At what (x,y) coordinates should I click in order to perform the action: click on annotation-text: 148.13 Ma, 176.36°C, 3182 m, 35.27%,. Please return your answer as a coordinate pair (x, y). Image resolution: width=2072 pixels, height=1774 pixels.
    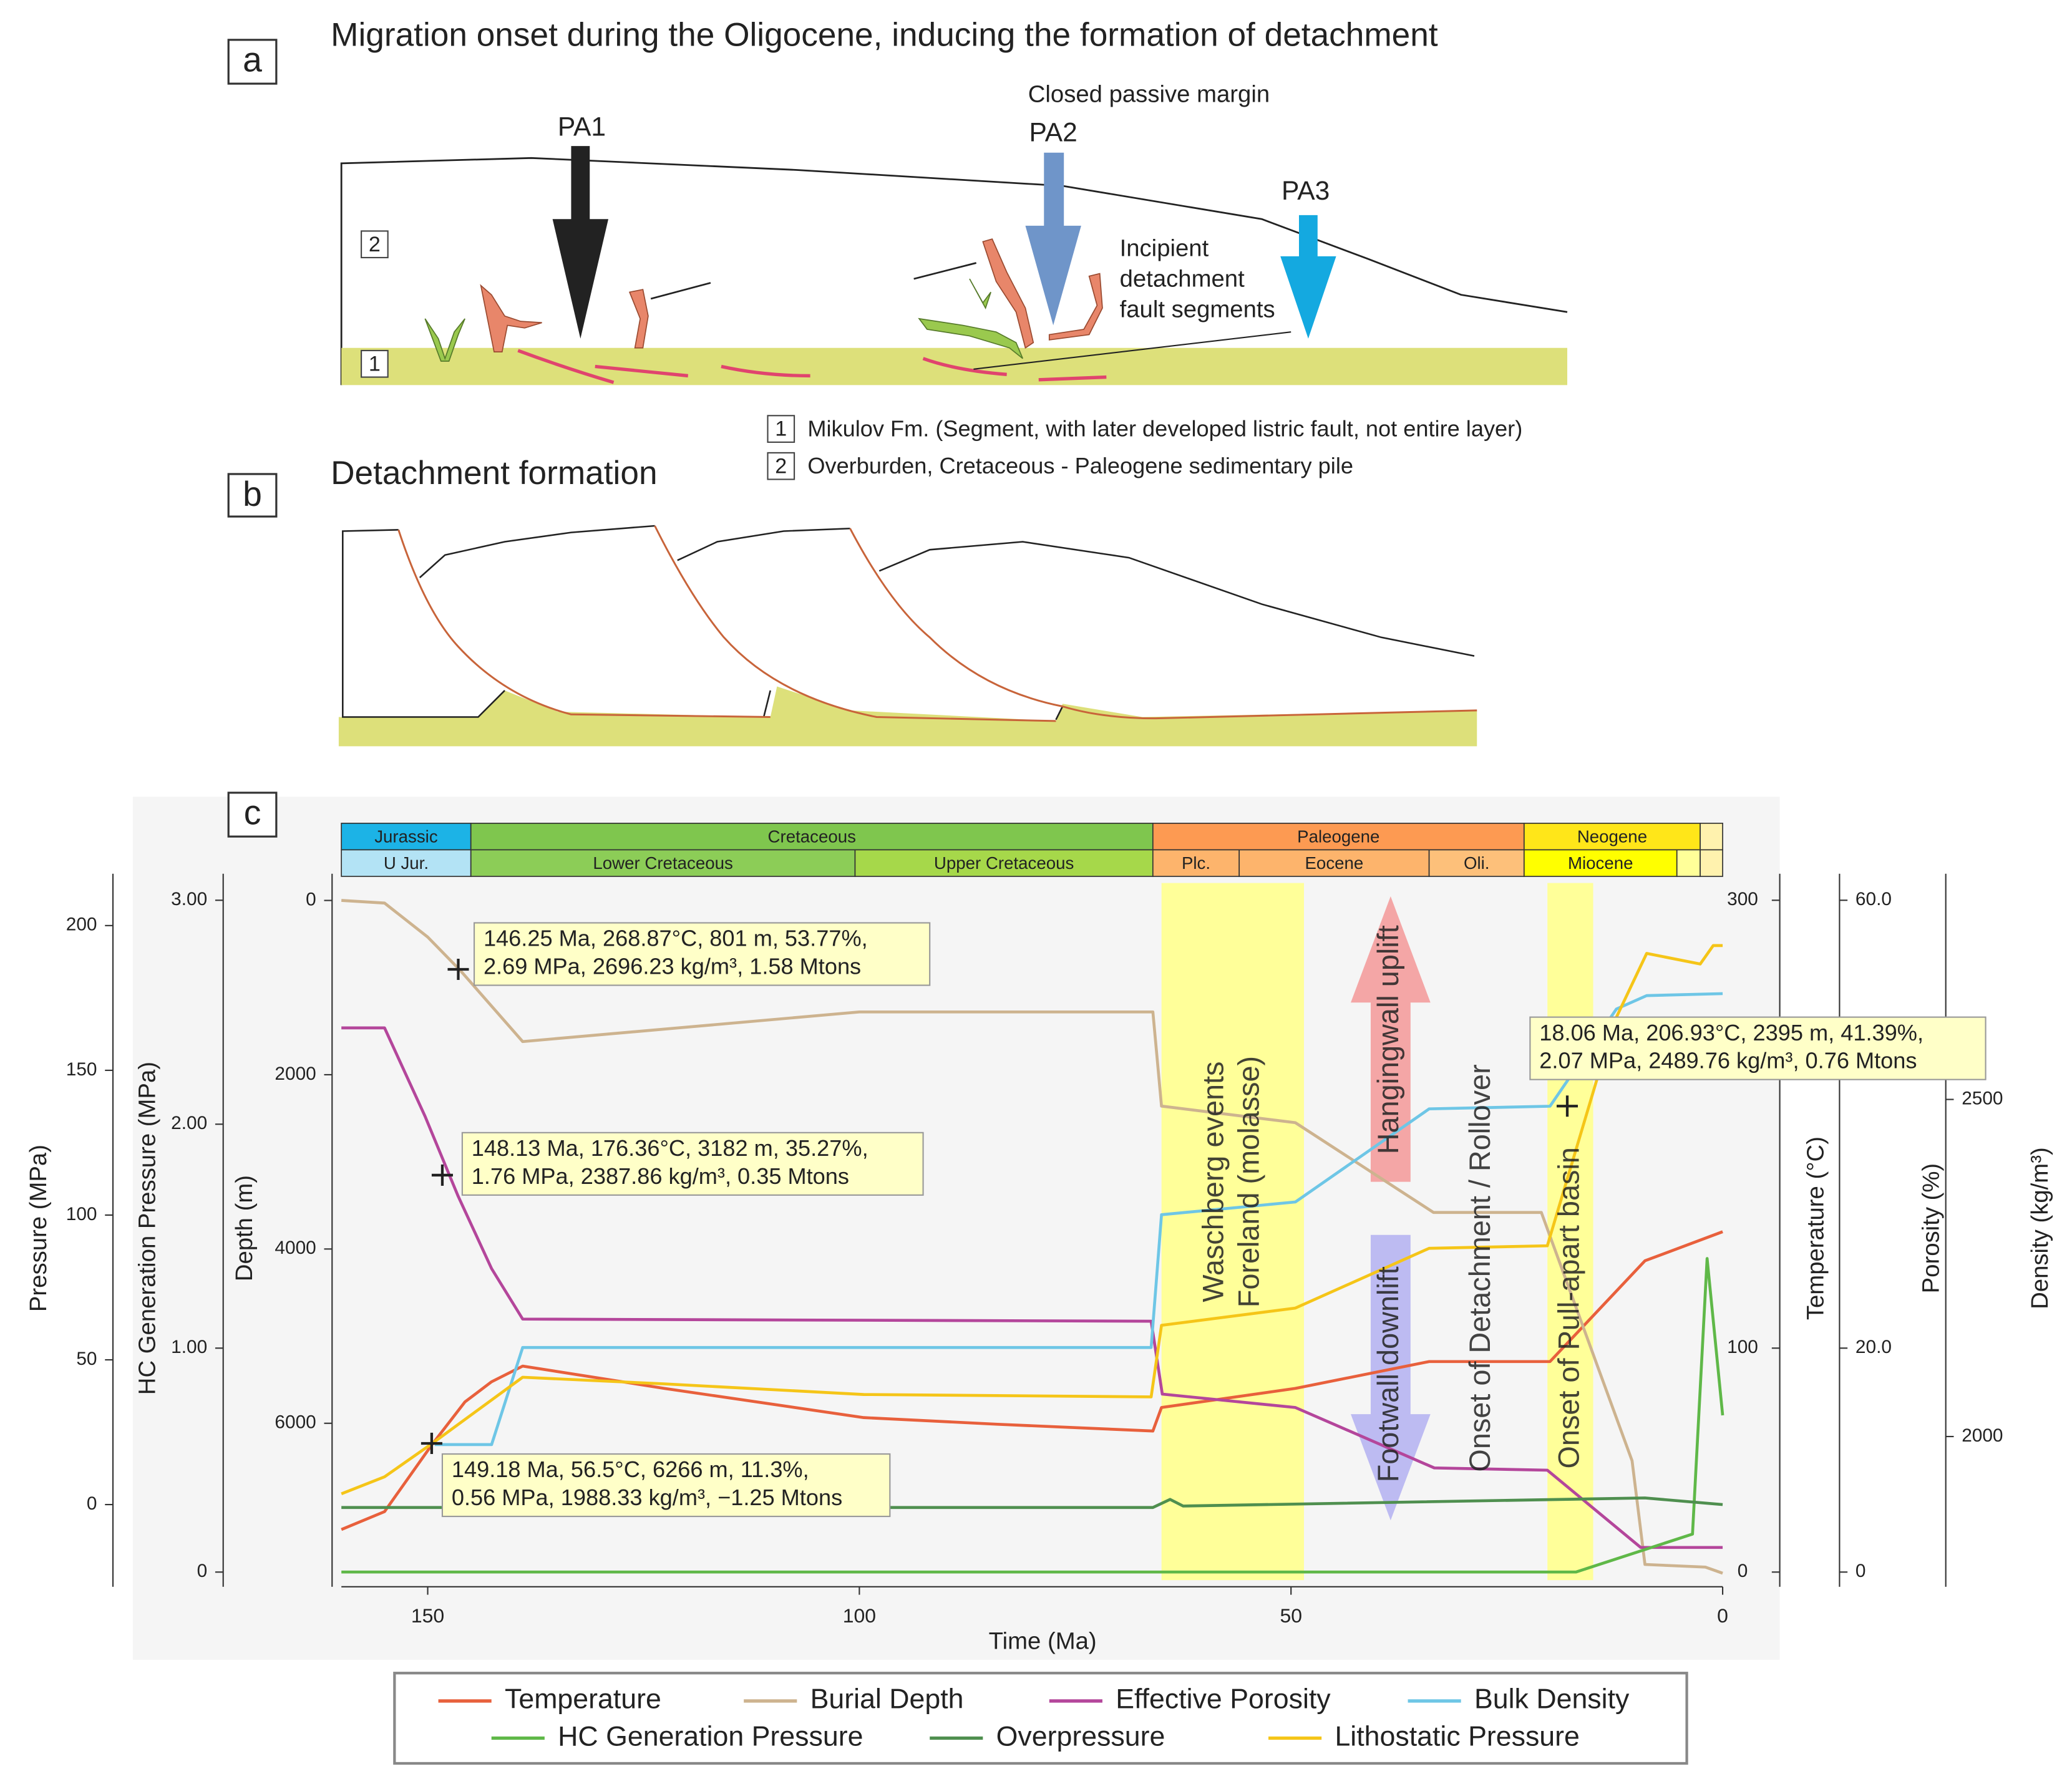
    Looking at the image, I should click on (670, 1148).